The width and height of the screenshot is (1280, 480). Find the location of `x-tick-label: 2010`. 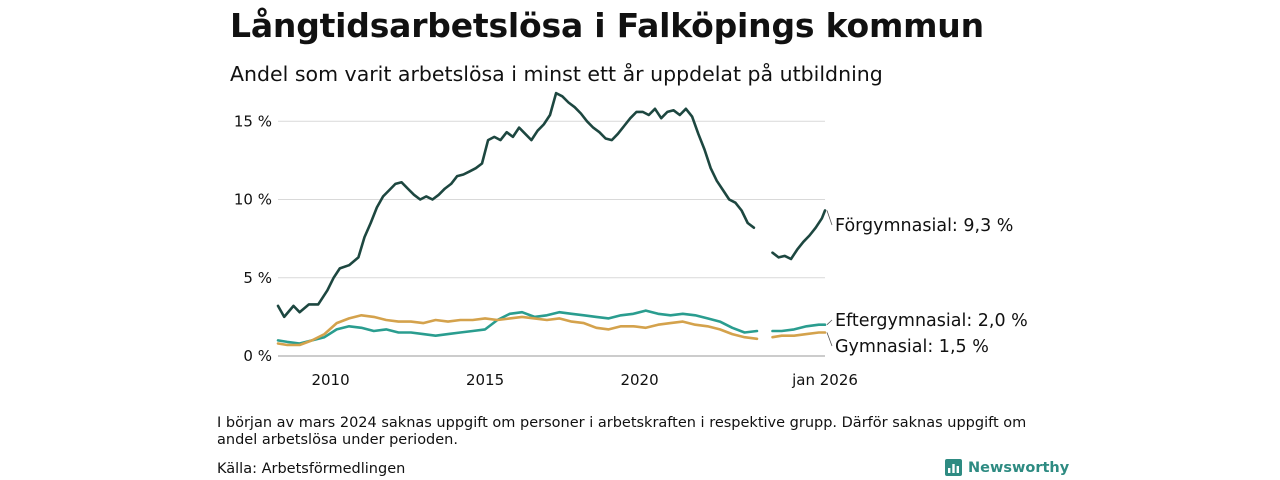

x-tick-label: 2010 is located at coordinates (330, 380).